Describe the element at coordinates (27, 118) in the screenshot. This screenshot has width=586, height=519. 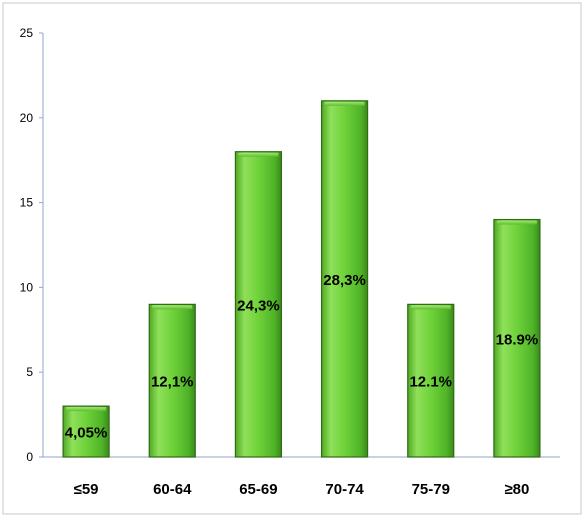
I see `y-tick-label: 20` at that location.